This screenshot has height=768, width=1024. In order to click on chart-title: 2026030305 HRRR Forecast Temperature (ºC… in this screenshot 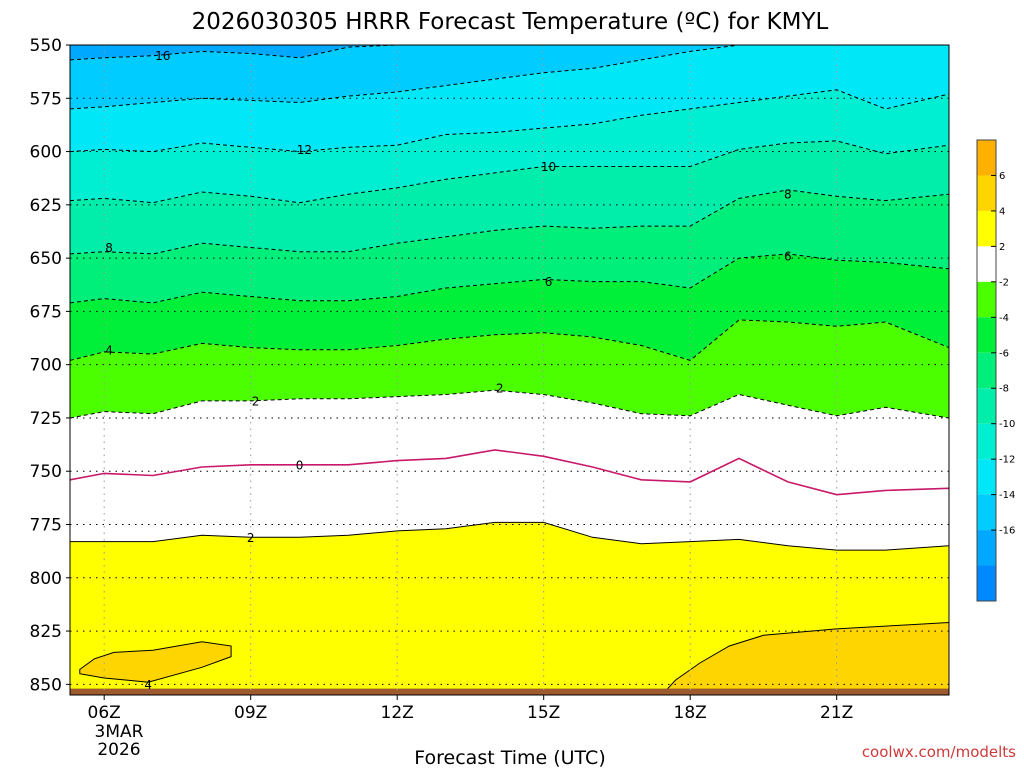, I will do `click(510, 22)`.